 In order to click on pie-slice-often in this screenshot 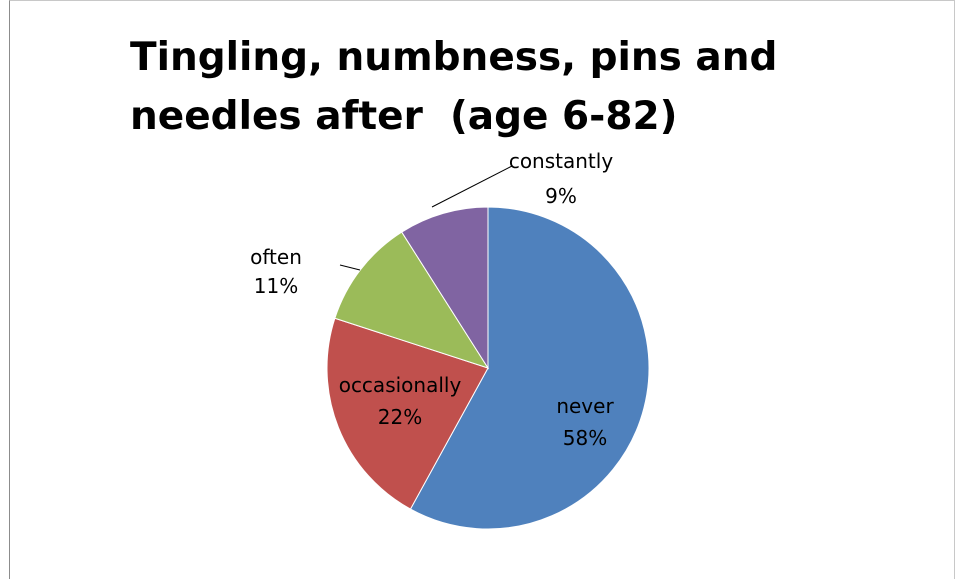, I will do `click(412, 300)`.